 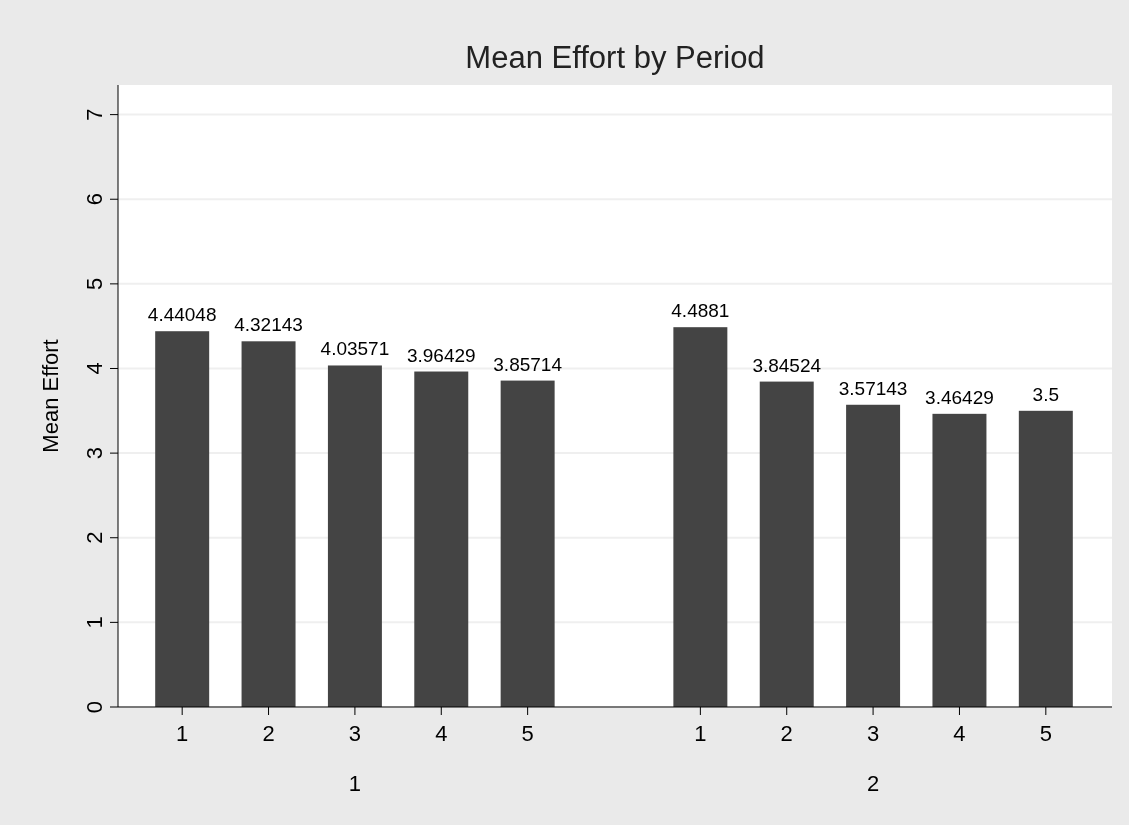 I want to click on y-tick-label: 2, so click(x=94, y=537).